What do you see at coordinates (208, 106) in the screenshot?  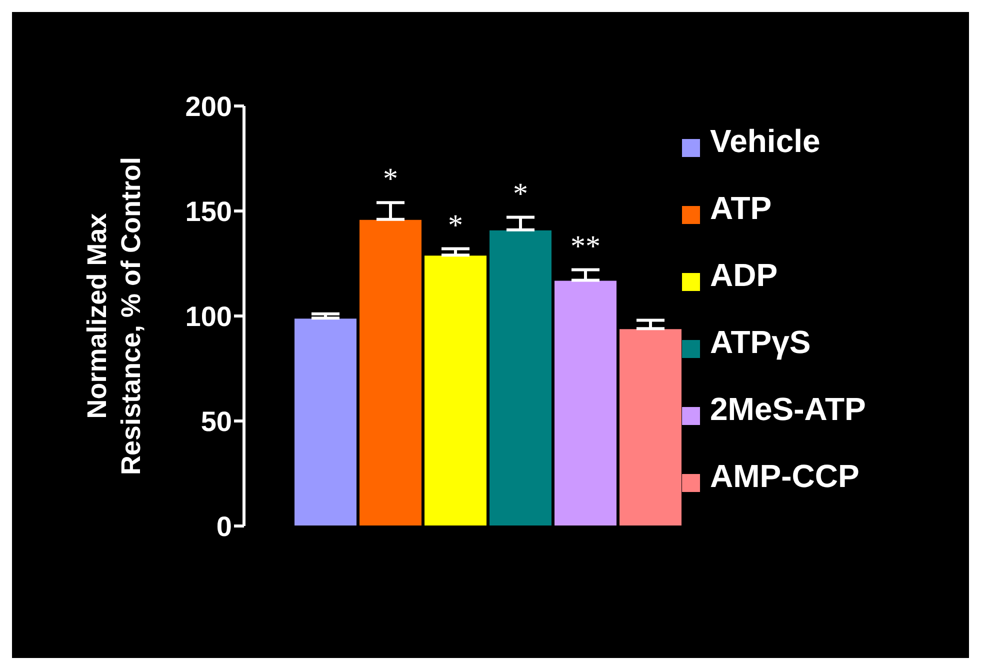 I see `y-tick-label: 200` at bounding box center [208, 106].